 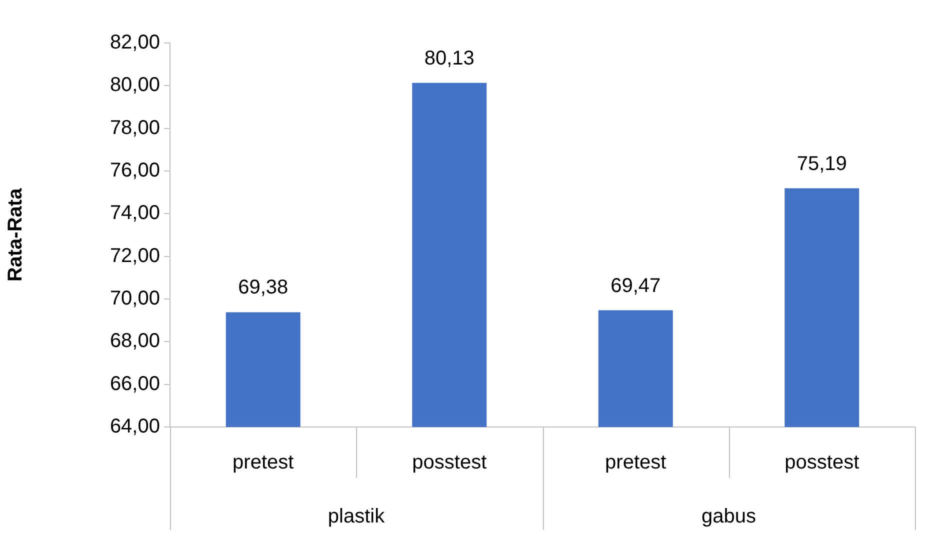 What do you see at coordinates (821, 163) in the screenshot?
I see `data-label: 75,19` at bounding box center [821, 163].